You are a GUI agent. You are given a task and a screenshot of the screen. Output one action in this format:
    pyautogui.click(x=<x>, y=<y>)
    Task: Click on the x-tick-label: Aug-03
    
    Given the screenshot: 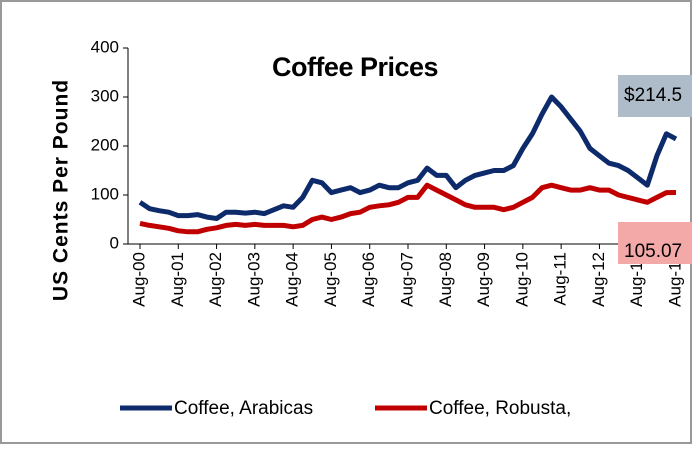 What is the action you would take?
    pyautogui.click(x=253, y=279)
    